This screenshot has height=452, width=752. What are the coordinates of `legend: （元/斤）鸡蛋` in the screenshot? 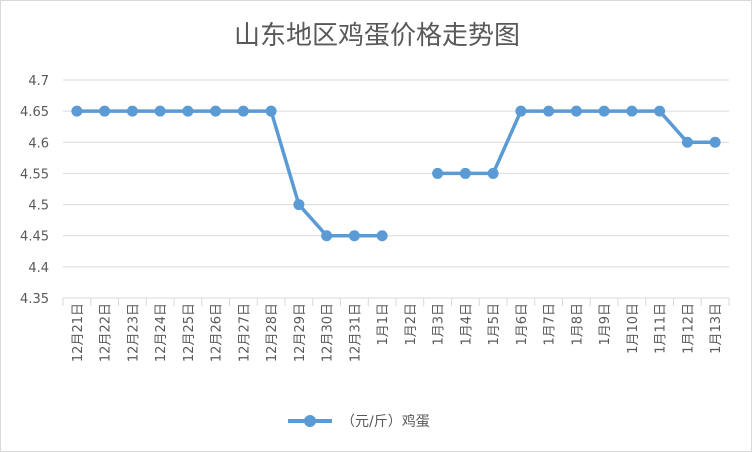 It's located at (359, 421).